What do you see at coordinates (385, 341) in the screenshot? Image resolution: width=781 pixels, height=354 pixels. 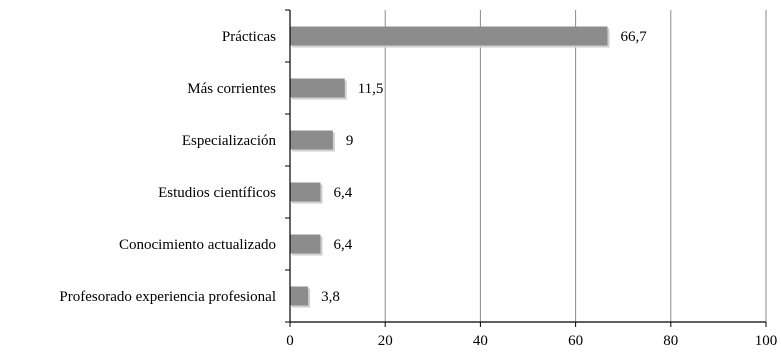 I see `x-tick-label: 20` at bounding box center [385, 341].